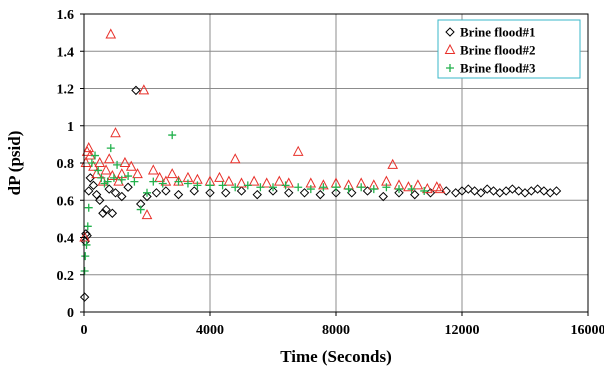 The height and width of the screenshot is (374, 604). What do you see at coordinates (66, 276) in the screenshot?
I see `y-tick-label: 0.2` at bounding box center [66, 276].